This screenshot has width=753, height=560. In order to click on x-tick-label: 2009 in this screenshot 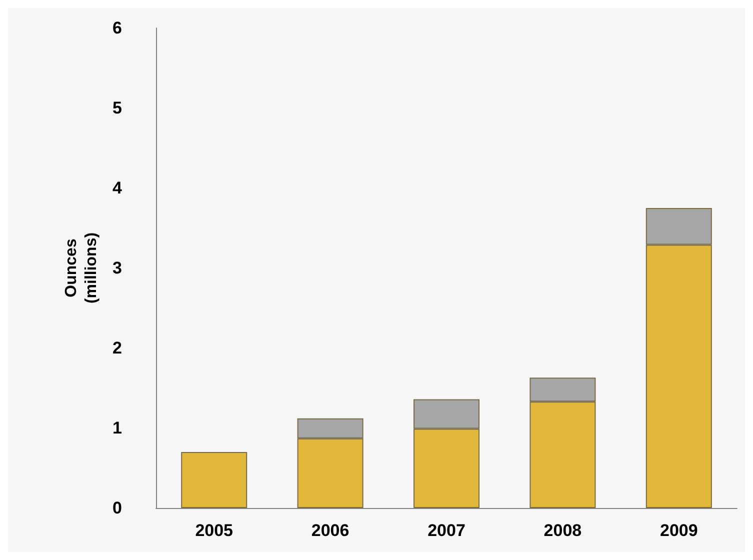, I will do `click(679, 530)`.